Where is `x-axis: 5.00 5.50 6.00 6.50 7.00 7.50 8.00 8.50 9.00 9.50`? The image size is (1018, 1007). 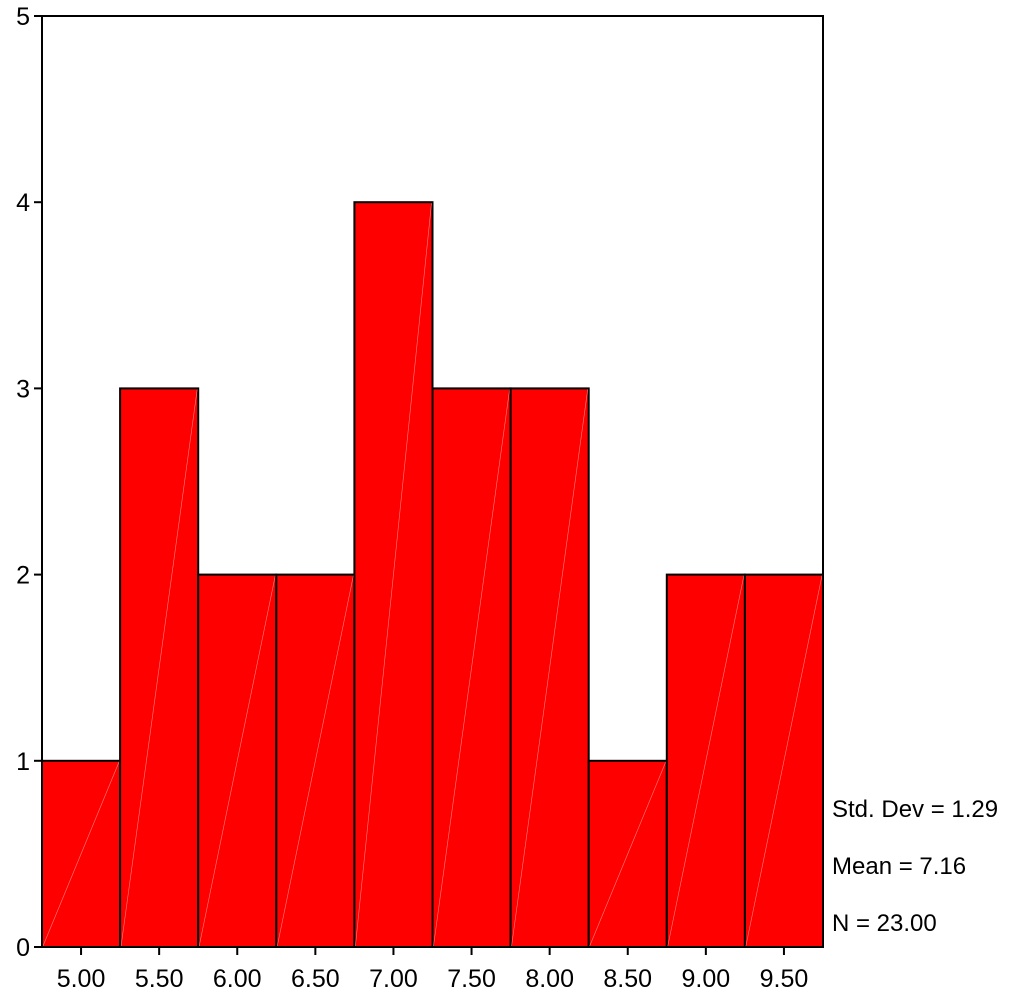 x-axis: 5.00 5.50 6.00 6.50 7.00 7.50 8.00 8.50 9.00 9.50 is located at coordinates (433, 970).